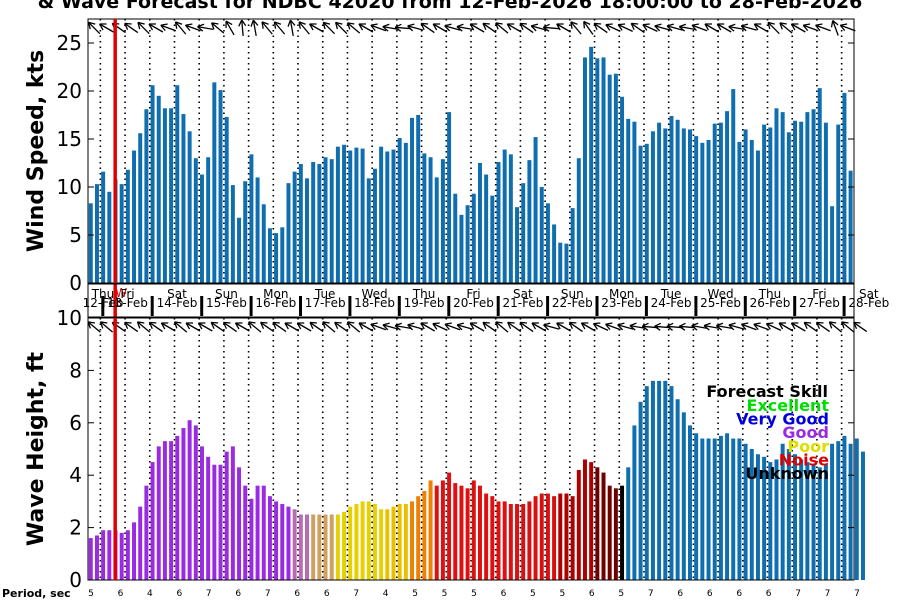 The width and height of the screenshot is (900, 600). What do you see at coordinates (75, 580) in the screenshot?
I see `wave-y-tick-label: 0` at bounding box center [75, 580].